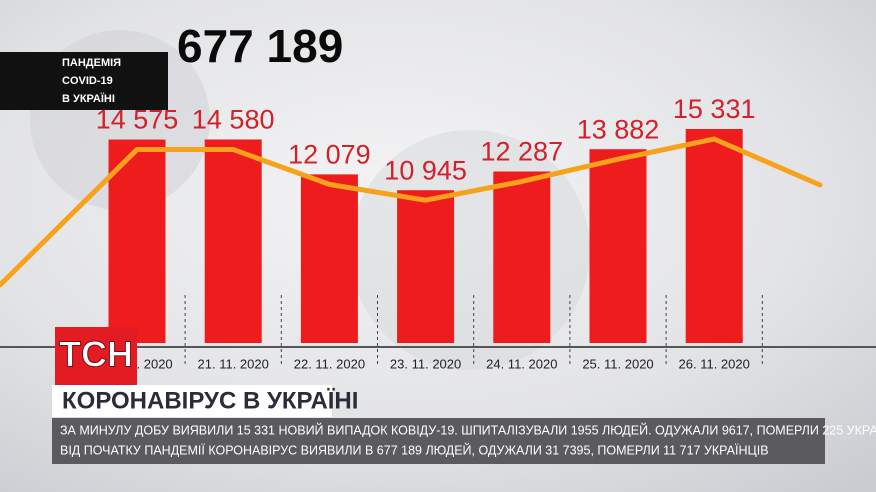 This screenshot has height=492, width=876. Describe the element at coordinates (617, 363) in the screenshot. I see `x-tick-label: 25. 11. 2020` at that location.